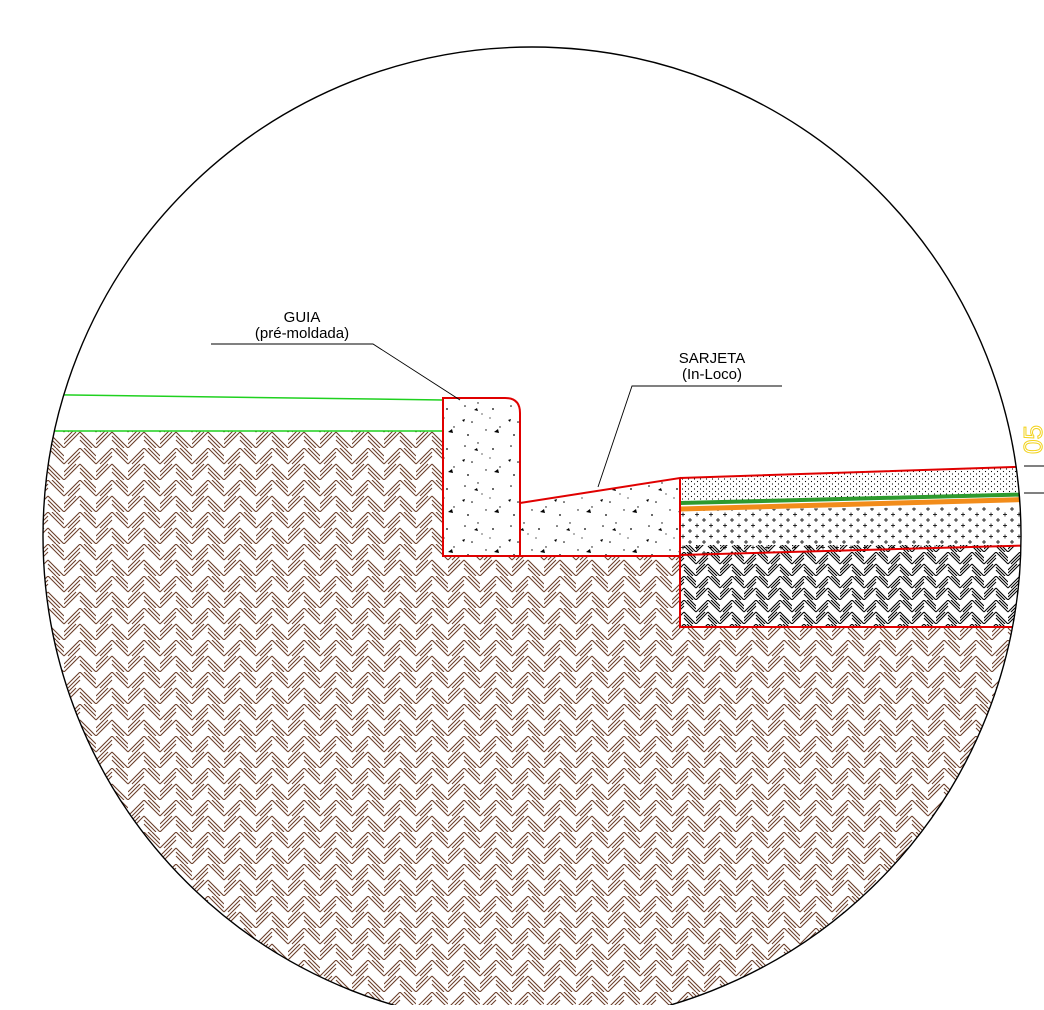 The image size is (1044, 1010). Describe the element at coordinates (1031, 439) in the screenshot. I see `edge-mark-text: 05` at that location.